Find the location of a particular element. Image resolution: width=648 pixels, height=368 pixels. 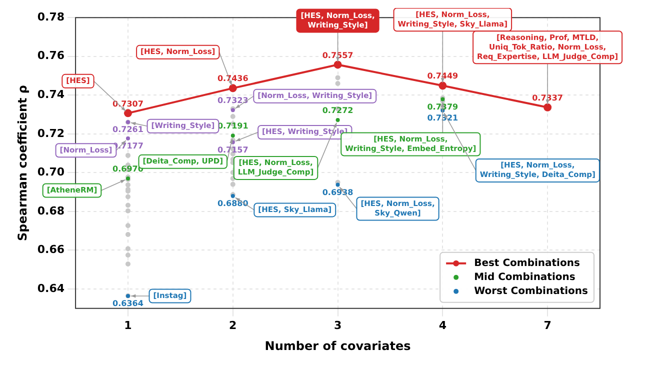

data-label: 0.7449 is located at coordinates (443, 76).